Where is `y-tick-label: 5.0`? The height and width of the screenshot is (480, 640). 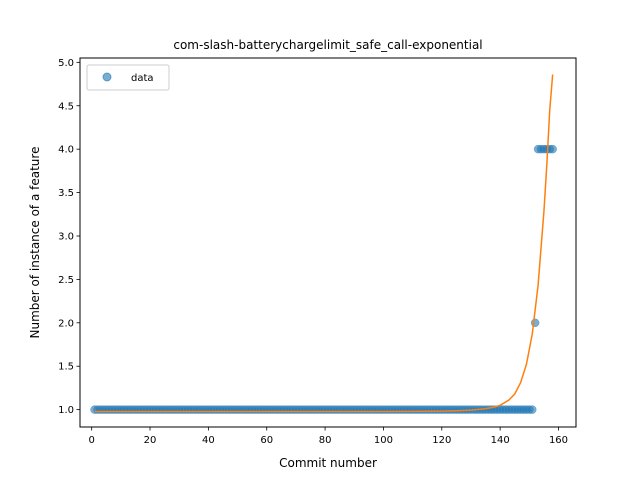 y-tick-label: 5.0 is located at coordinates (66, 63).